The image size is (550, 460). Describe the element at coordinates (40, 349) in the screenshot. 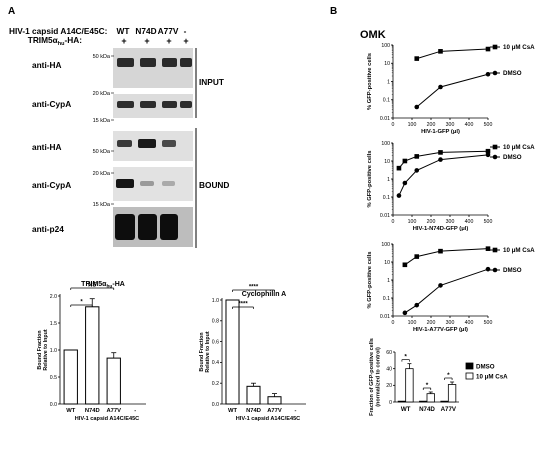

I see `y-axis-label: Bound Fraction` at that location.